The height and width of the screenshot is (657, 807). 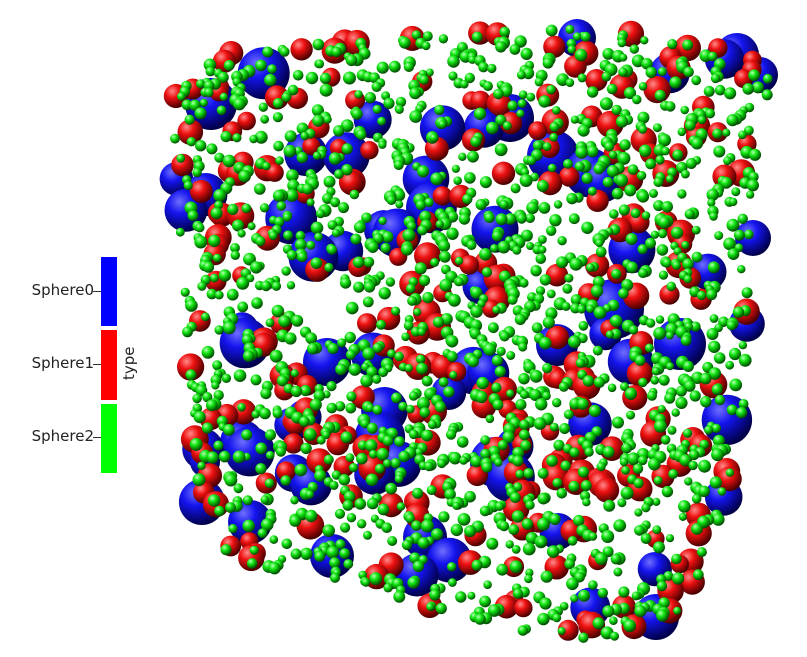 What do you see at coordinates (109, 438) in the screenshot?
I see `legend-swatch-sphere2` at bounding box center [109, 438].